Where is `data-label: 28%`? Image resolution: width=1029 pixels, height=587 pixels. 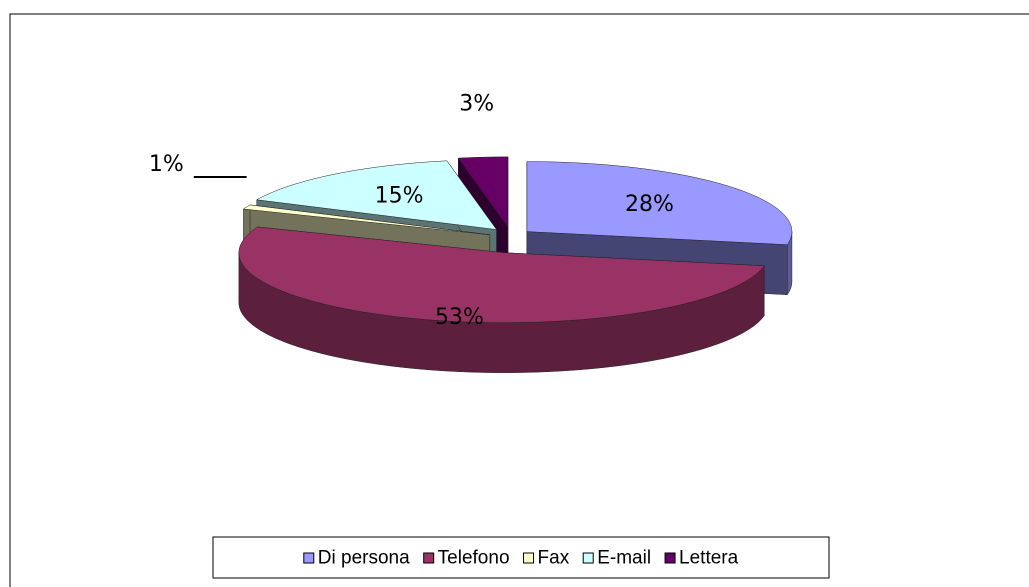 data-label: 28% is located at coordinates (649, 204).